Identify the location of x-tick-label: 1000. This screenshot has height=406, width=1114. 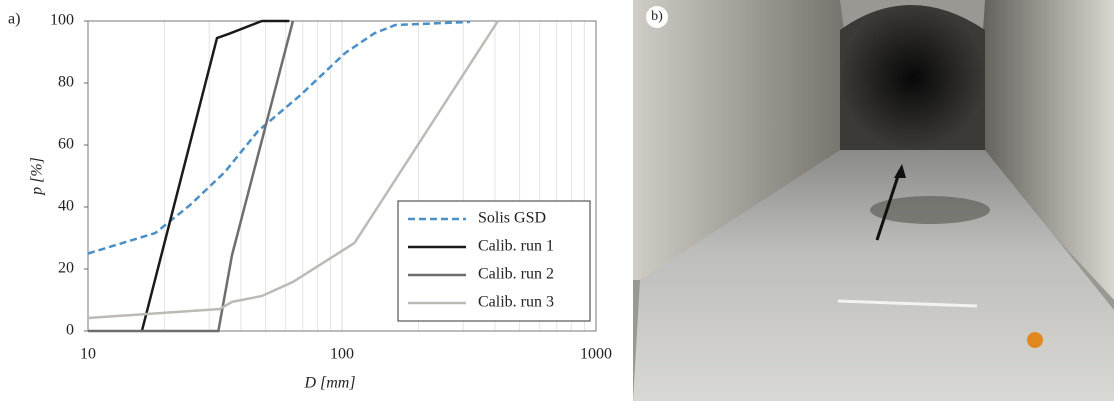
(596, 354).